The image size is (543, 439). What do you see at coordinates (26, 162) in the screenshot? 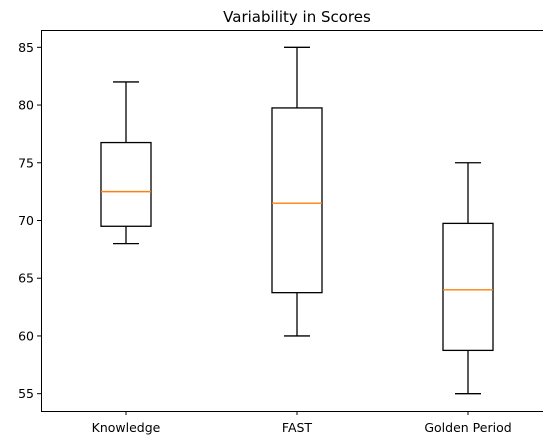
I see `y-tick-label: 75` at bounding box center [26, 162].